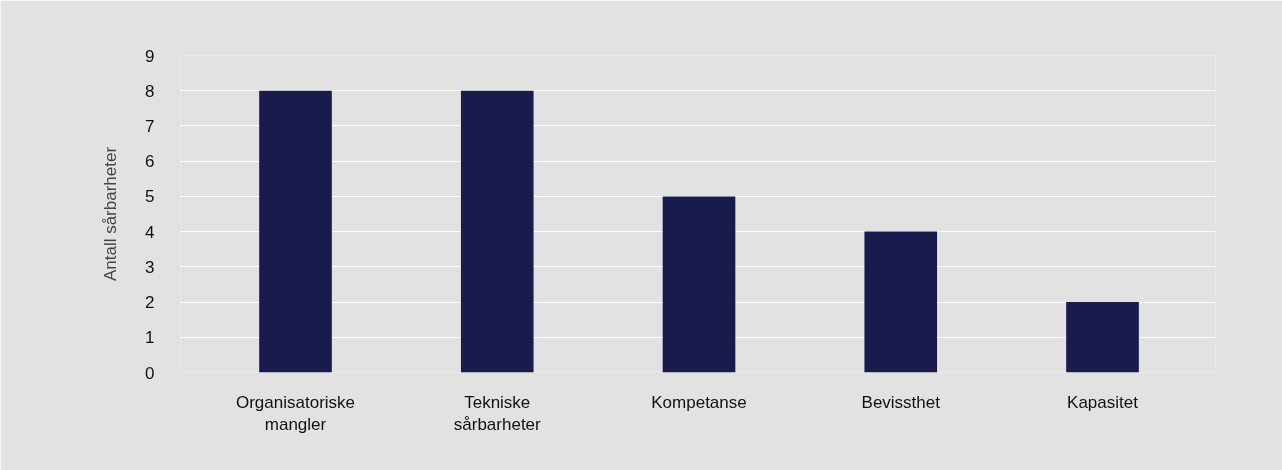 The height and width of the screenshot is (470, 1282). I want to click on y-tick-label: 9, so click(150, 56).